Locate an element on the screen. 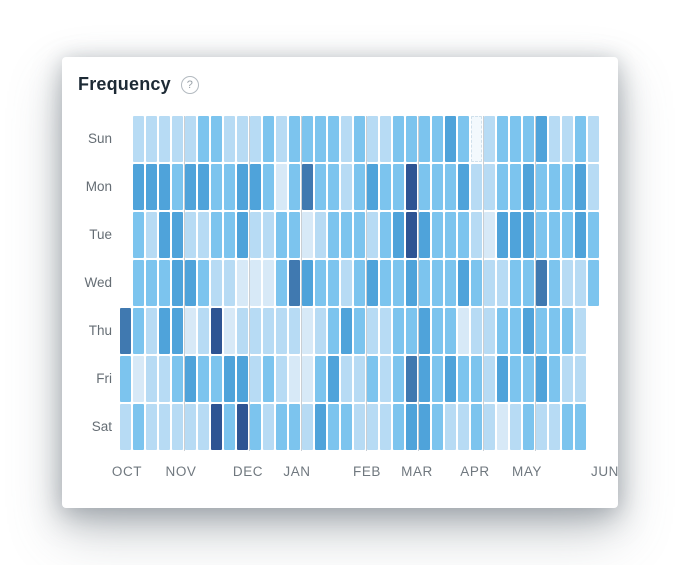 The width and height of the screenshot is (676, 565). help-icon: ? is located at coordinates (189, 84).